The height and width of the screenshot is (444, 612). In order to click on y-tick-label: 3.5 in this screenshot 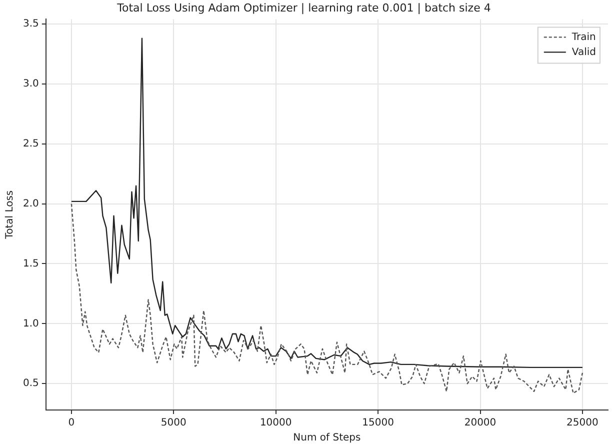, I will do `click(30, 24)`.